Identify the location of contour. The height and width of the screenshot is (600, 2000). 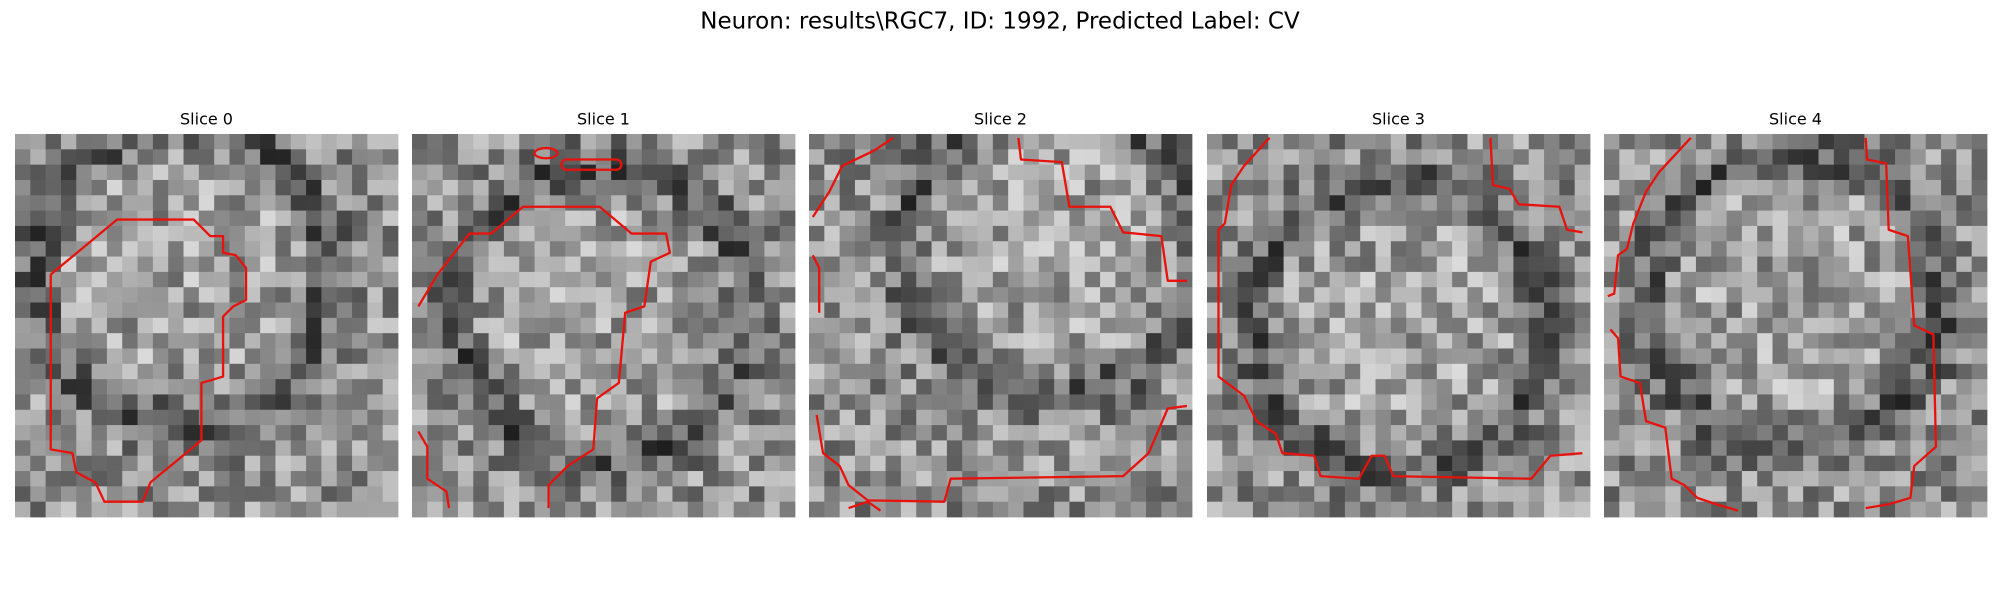
(1102, 209).